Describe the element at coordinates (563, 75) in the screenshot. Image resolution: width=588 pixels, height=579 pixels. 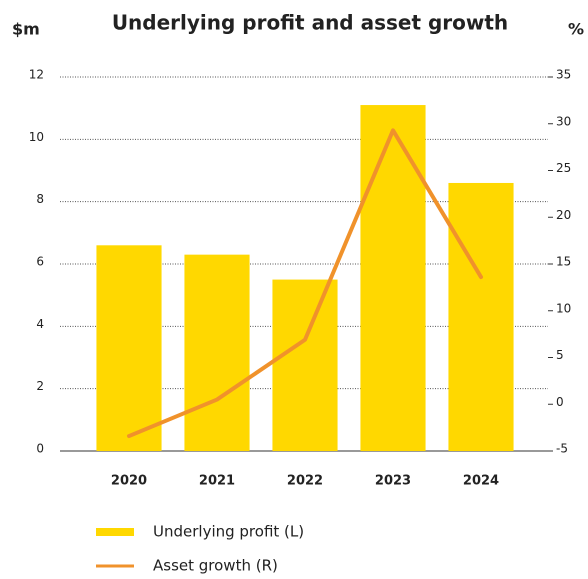
I see `y2-tick-label: 35` at that location.